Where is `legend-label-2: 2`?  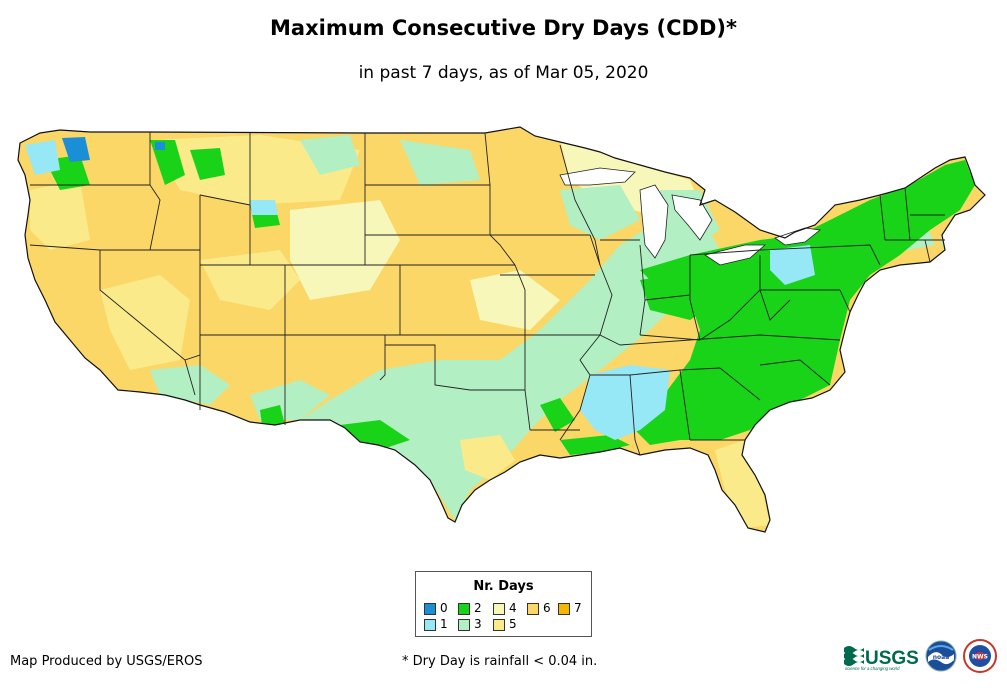 legend-label-2: 2 is located at coordinates (478, 608).